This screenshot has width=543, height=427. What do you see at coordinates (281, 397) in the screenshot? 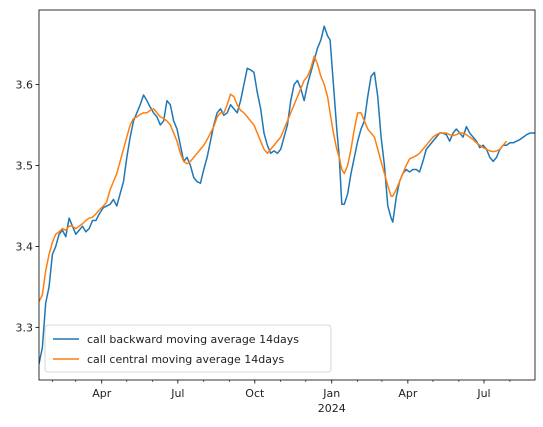
I see `x-axis: Apr Jul Oct Jan 2024 Apr Jul` at bounding box center [281, 397].